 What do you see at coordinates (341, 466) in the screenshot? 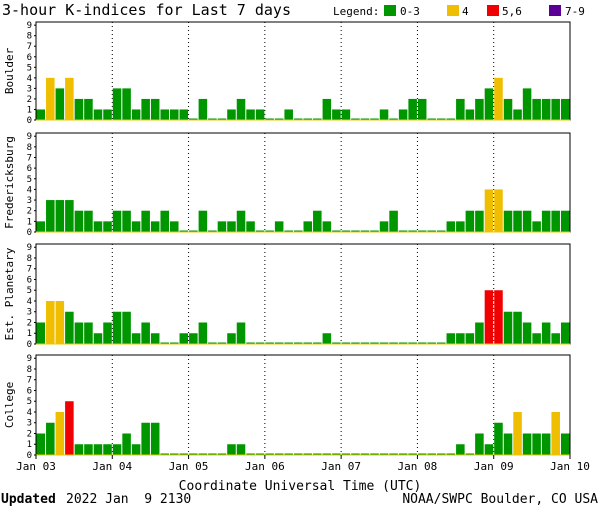
I see `x-tick-label: Jan 07` at bounding box center [341, 466].